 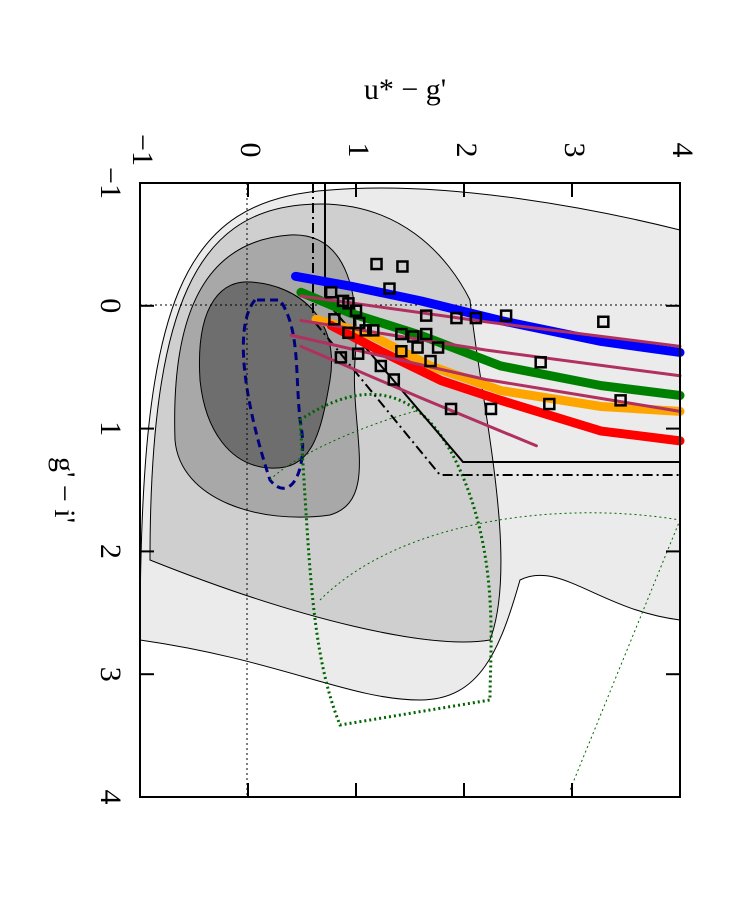 I want to click on y-tick-label: 2, so click(x=110, y=551).